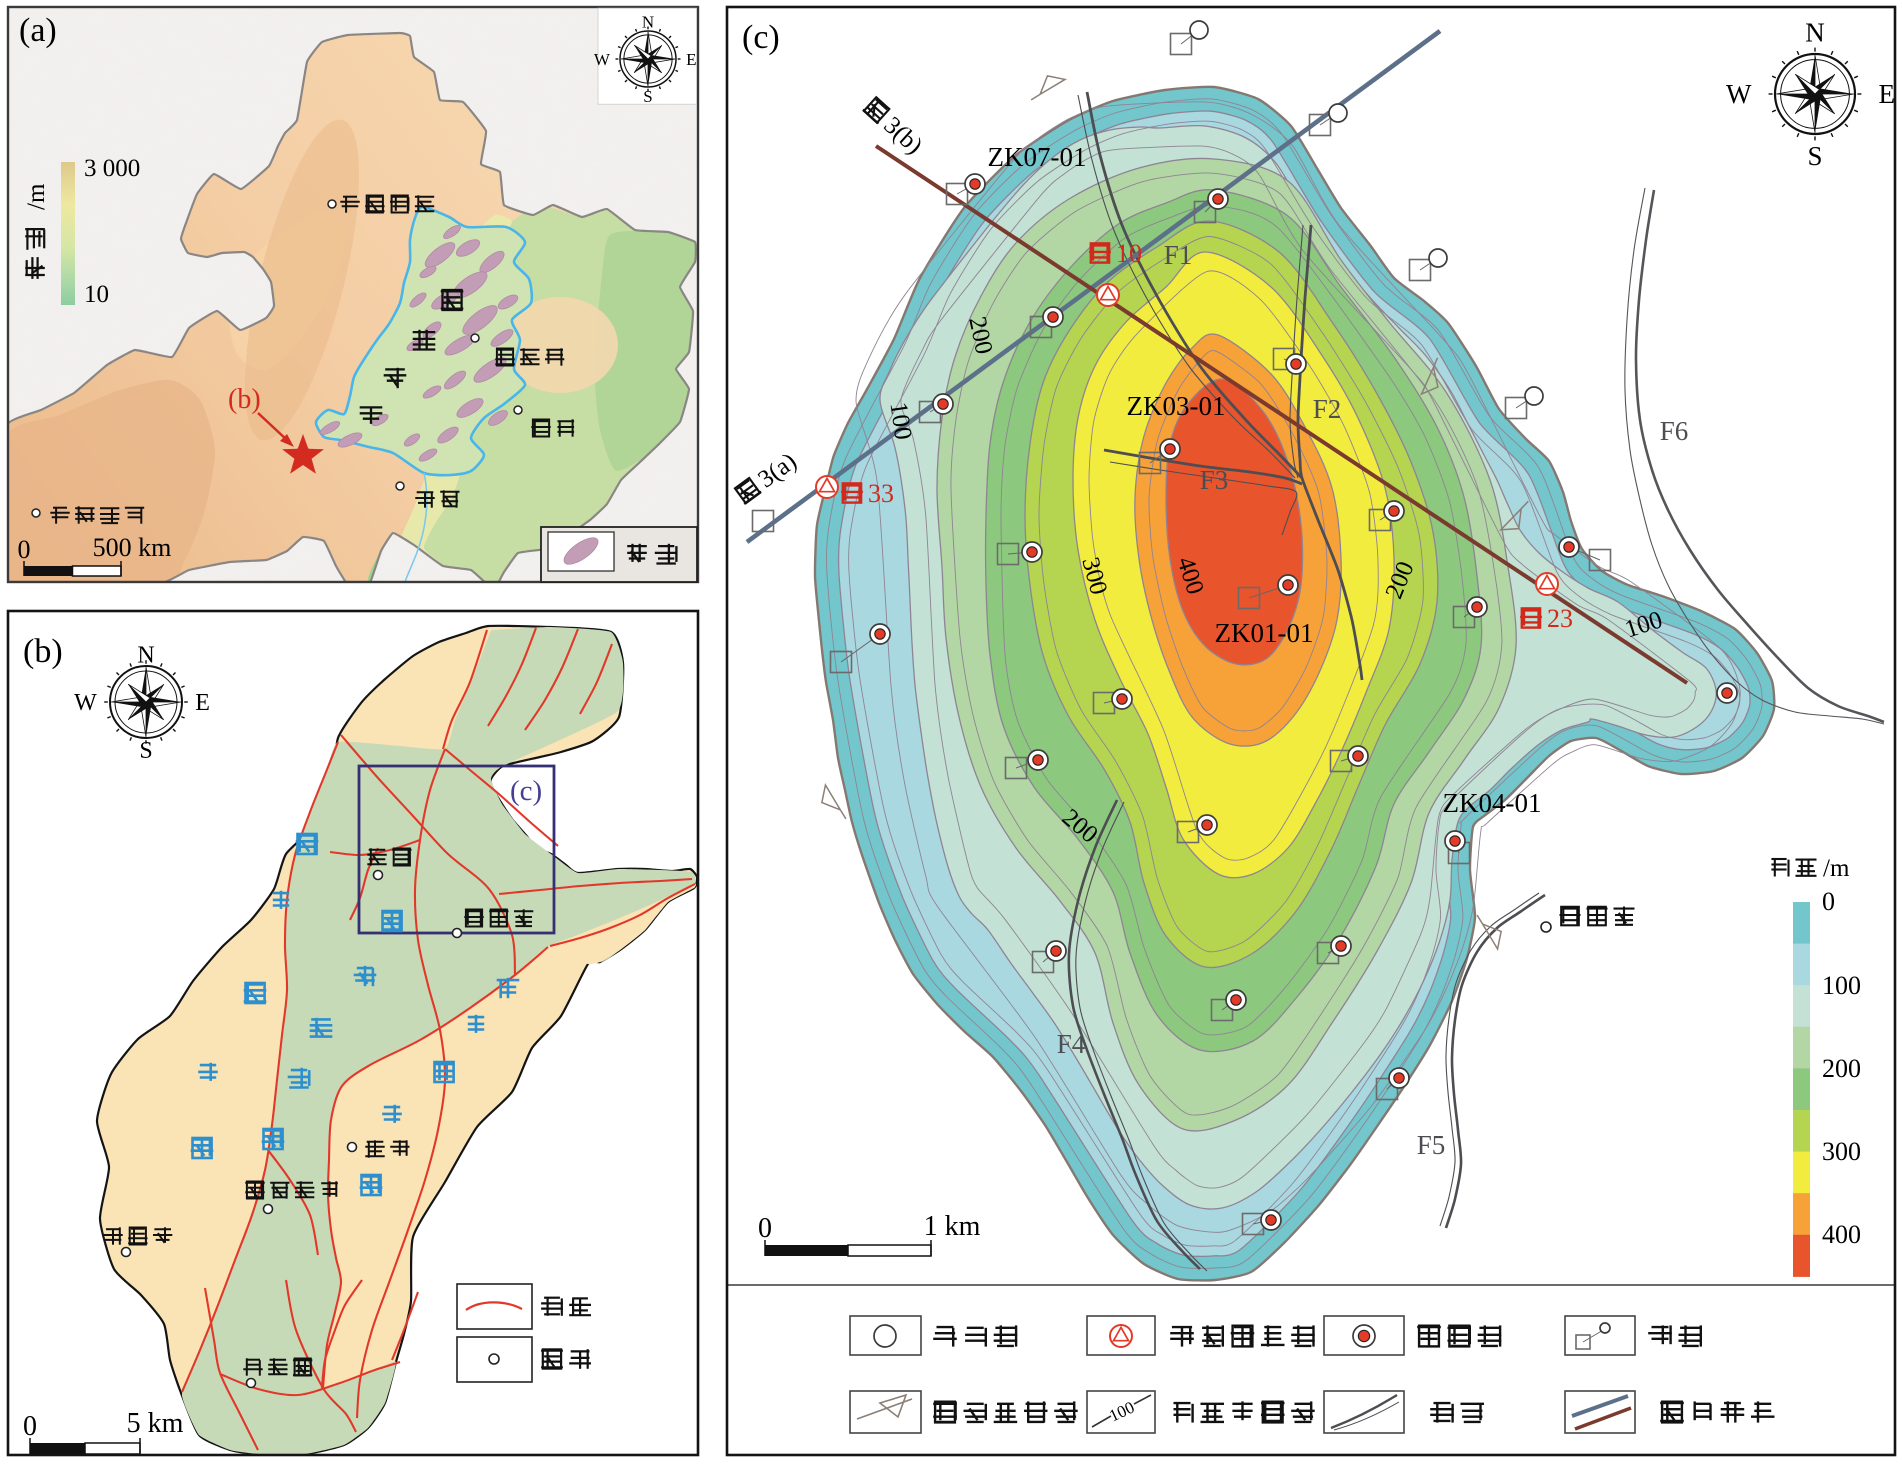 This screenshot has width=1902, height=1469. What do you see at coordinates (1214, 480) in the screenshot?
I see `svg-text: F3` at bounding box center [1214, 480].